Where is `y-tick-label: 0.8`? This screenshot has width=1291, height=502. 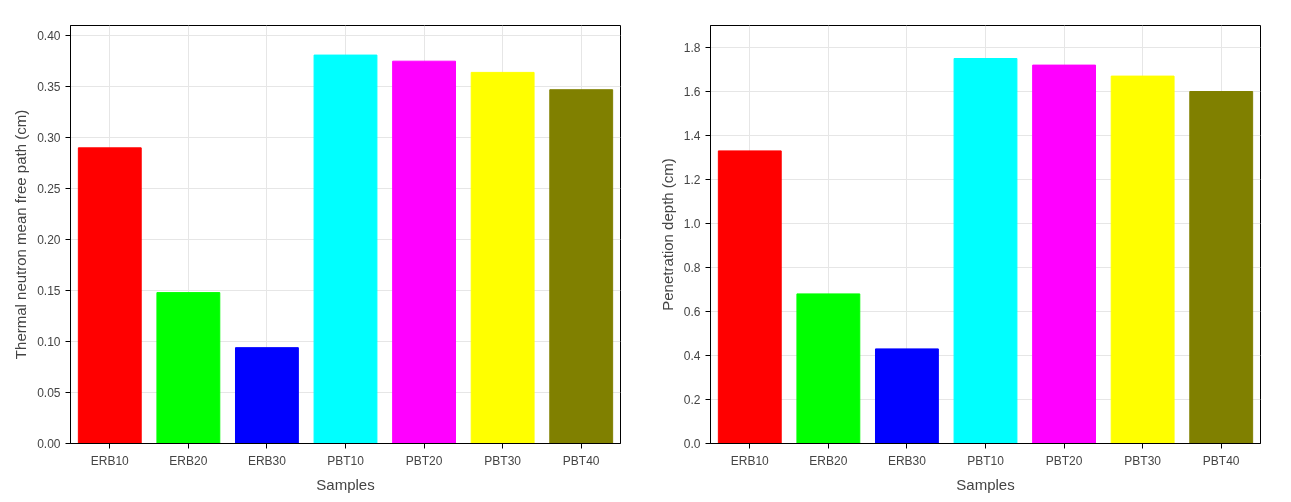
y-tick-label: 0.8 is located at coordinates (692, 268).